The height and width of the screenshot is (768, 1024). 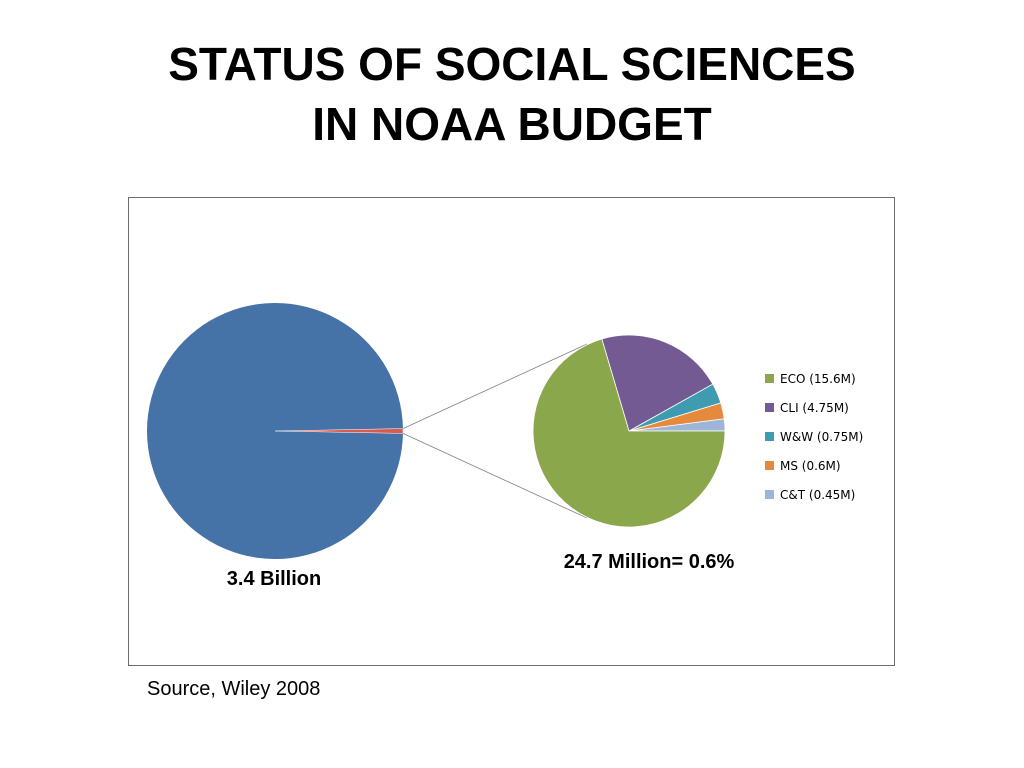 I want to click on title-line-1: STATUS OF SOCIAL SCIENCES, so click(x=512, y=64).